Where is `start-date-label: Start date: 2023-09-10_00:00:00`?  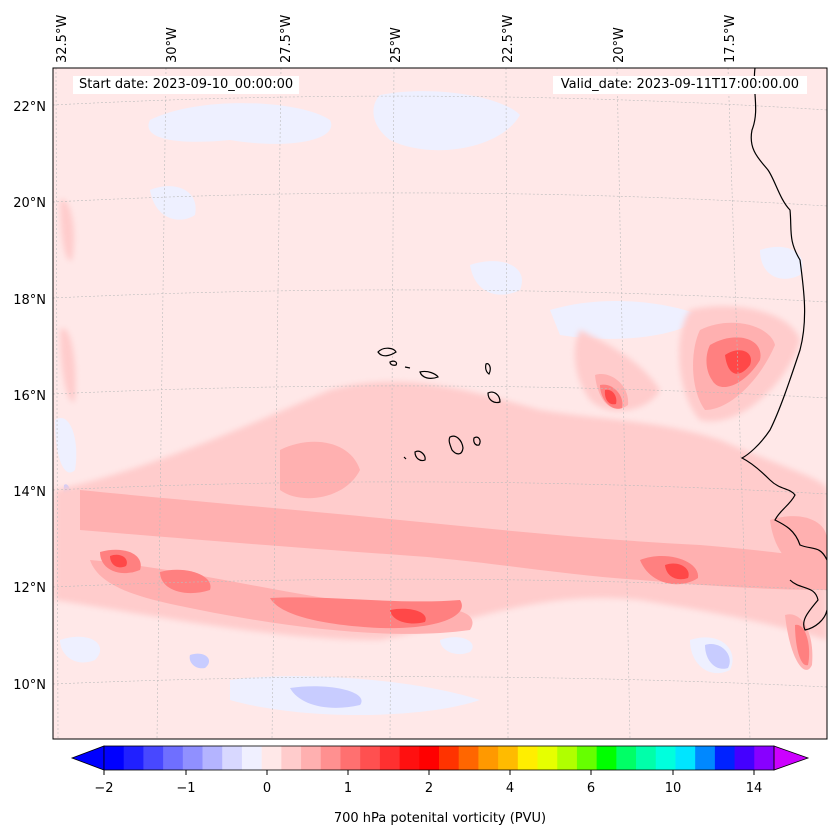 start-date-label: Start date: 2023-09-10_00:00:00 is located at coordinates (186, 85).